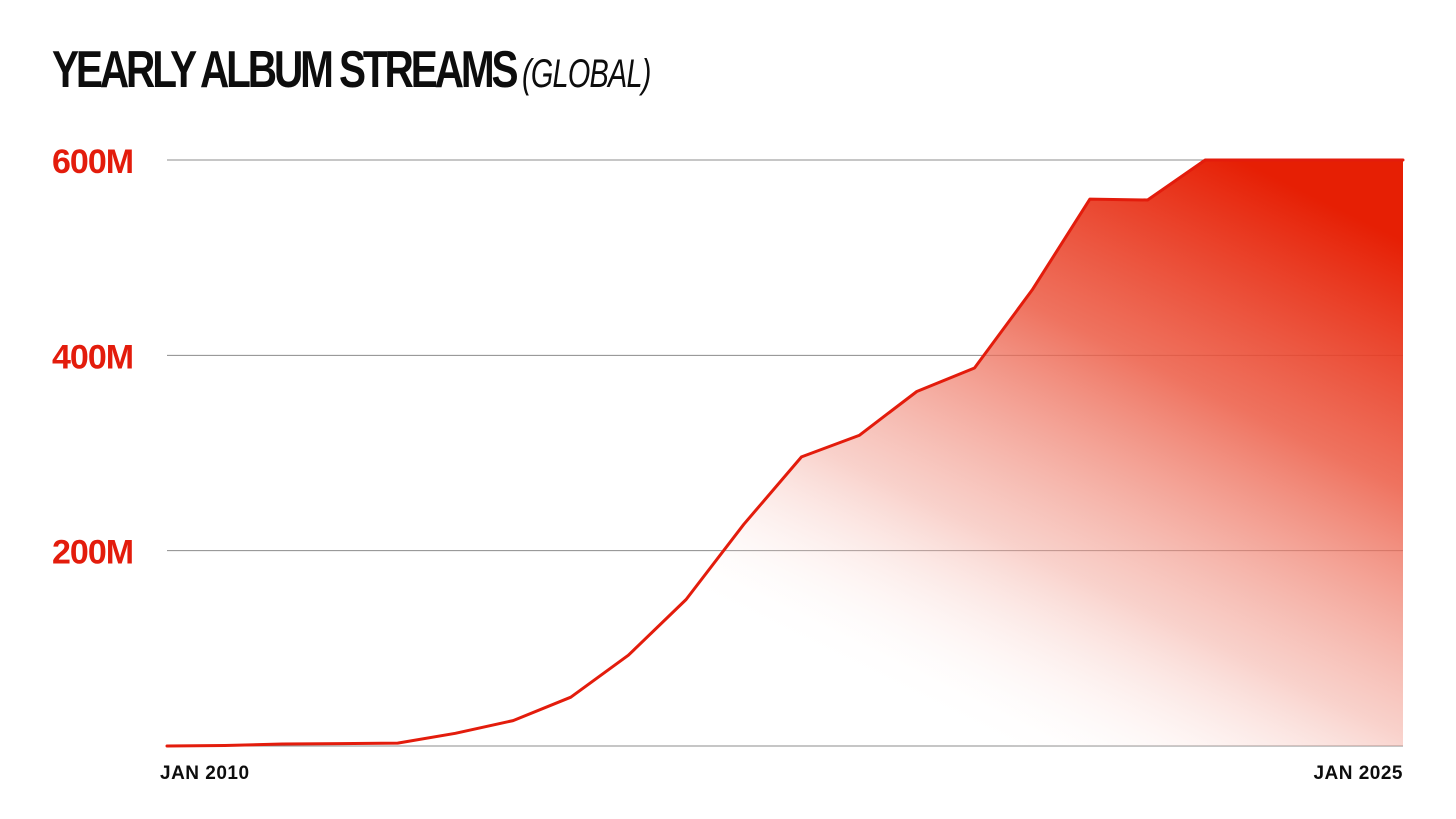 Image resolution: width=1456 pixels, height=819 pixels. I want to click on y-axis-tick-labels: 600M 400M 200M, so click(93, 357).